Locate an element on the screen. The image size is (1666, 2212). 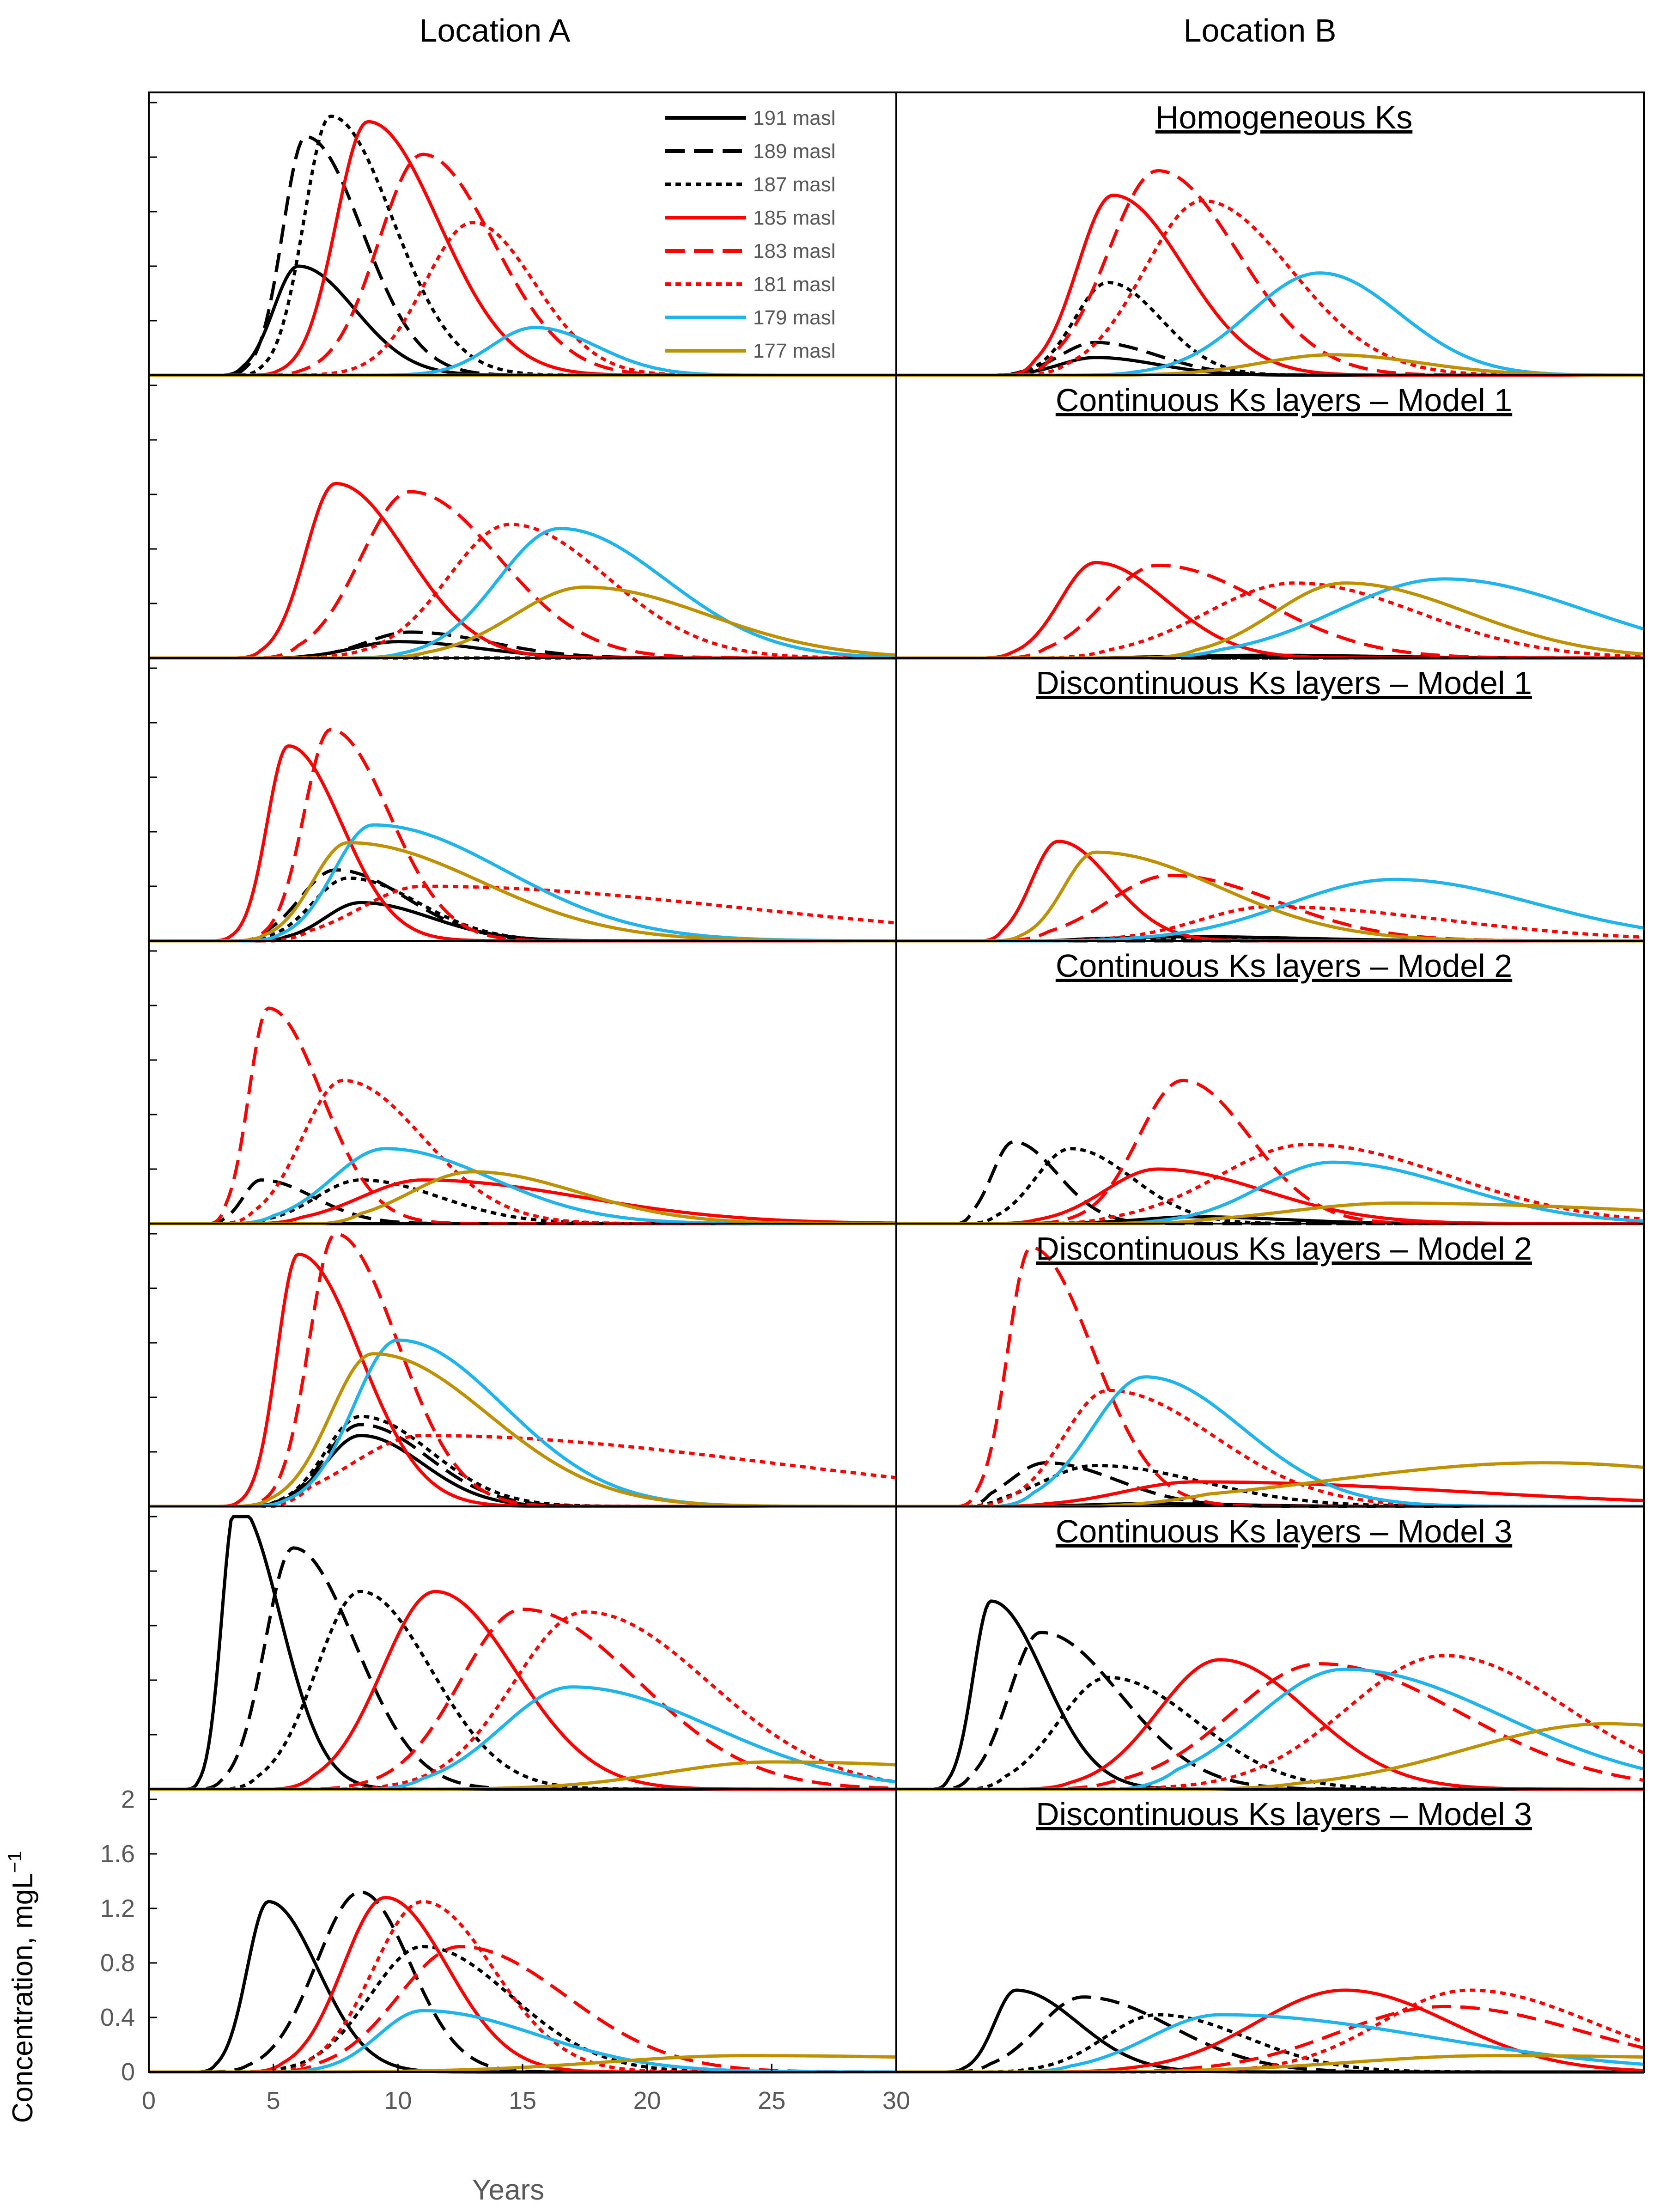
legend-entry: 187 masl is located at coordinates (794, 184).